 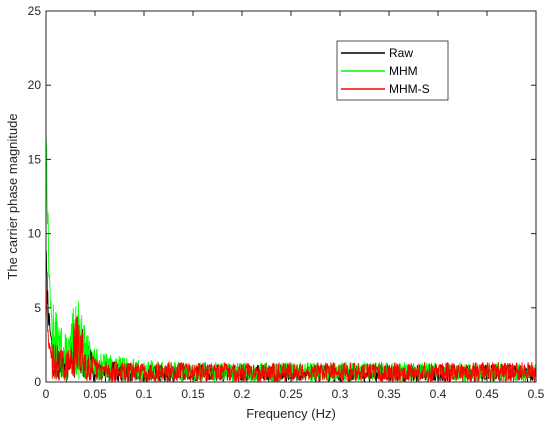 I want to click on y-tick-label: 20, so click(x=35, y=85).